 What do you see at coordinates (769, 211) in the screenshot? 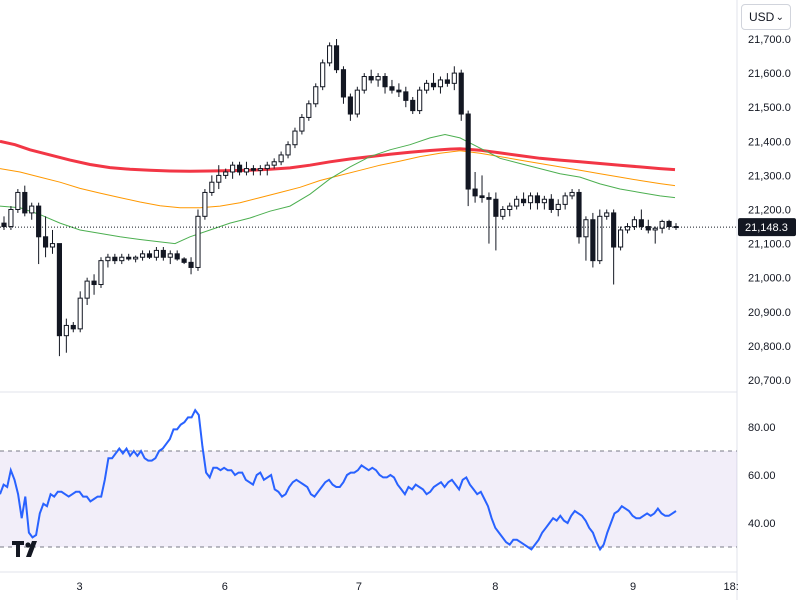
I see `price-axis-tick-label: 21,200.0` at bounding box center [769, 211].